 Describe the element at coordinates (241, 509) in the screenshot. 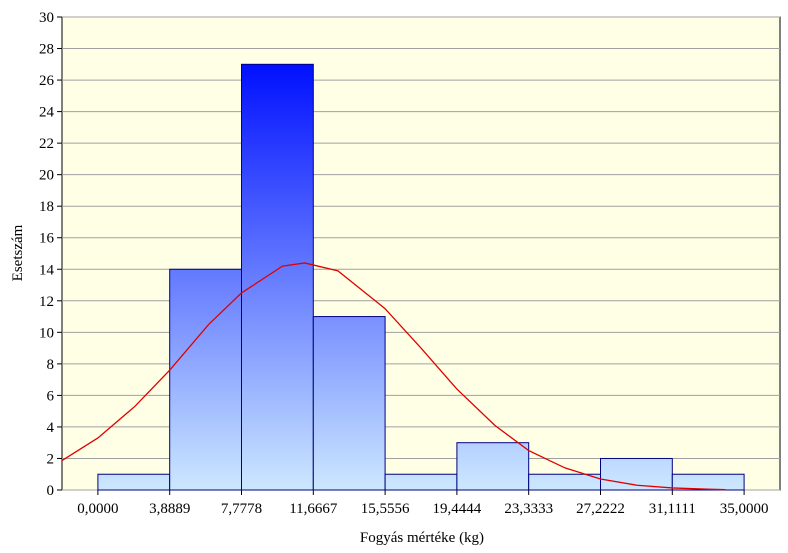

I see `x-tick-label: 7,7778` at that location.